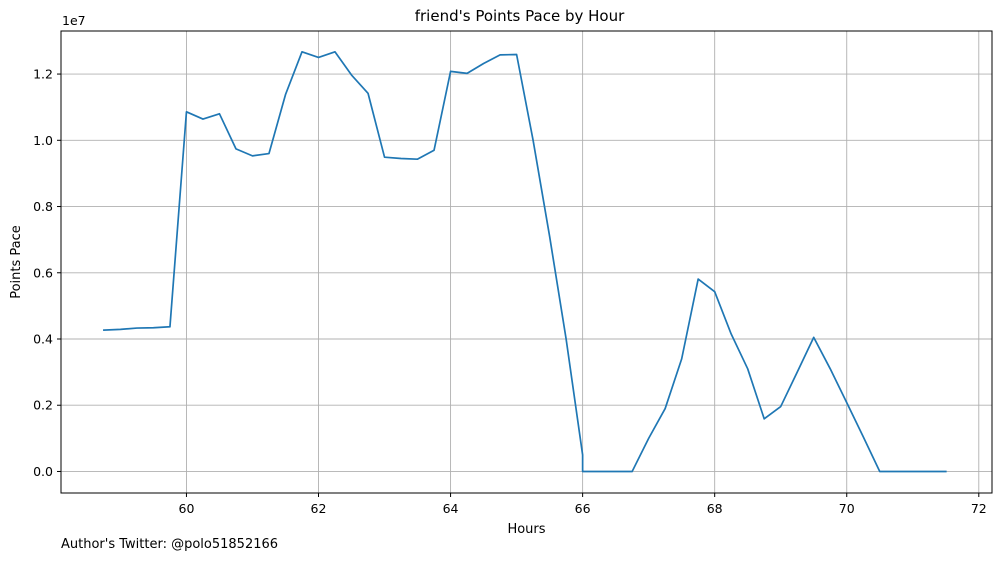 This screenshot has height=562, width=1001. I want to click on y-tick-label: 0.2, so click(43, 405).